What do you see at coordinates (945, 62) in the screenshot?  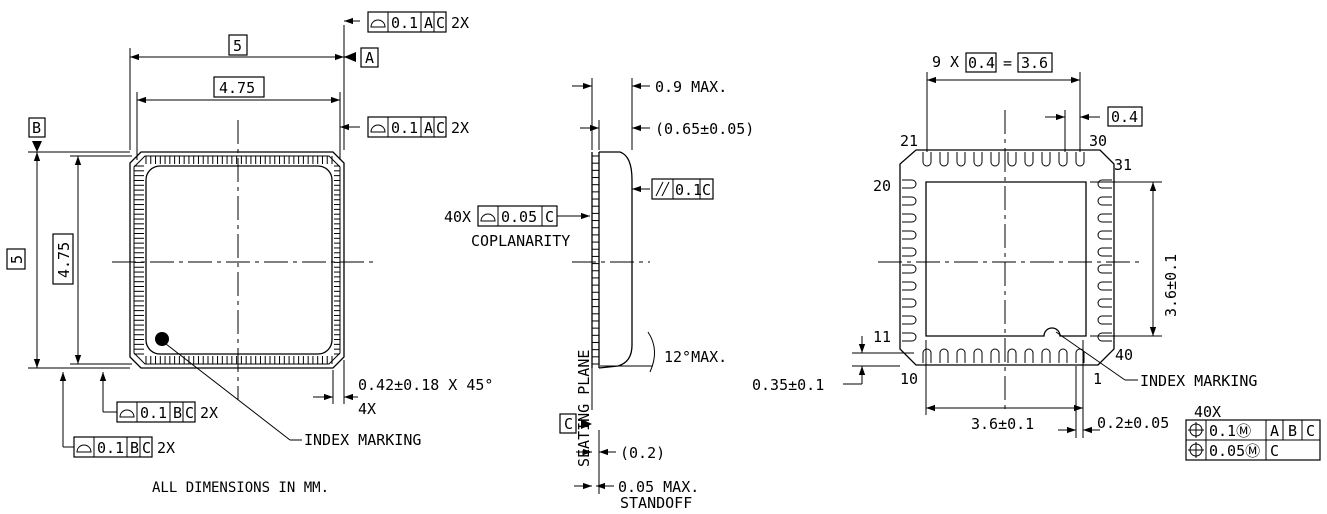 I see `pitch-count: 9 X` at bounding box center [945, 62].